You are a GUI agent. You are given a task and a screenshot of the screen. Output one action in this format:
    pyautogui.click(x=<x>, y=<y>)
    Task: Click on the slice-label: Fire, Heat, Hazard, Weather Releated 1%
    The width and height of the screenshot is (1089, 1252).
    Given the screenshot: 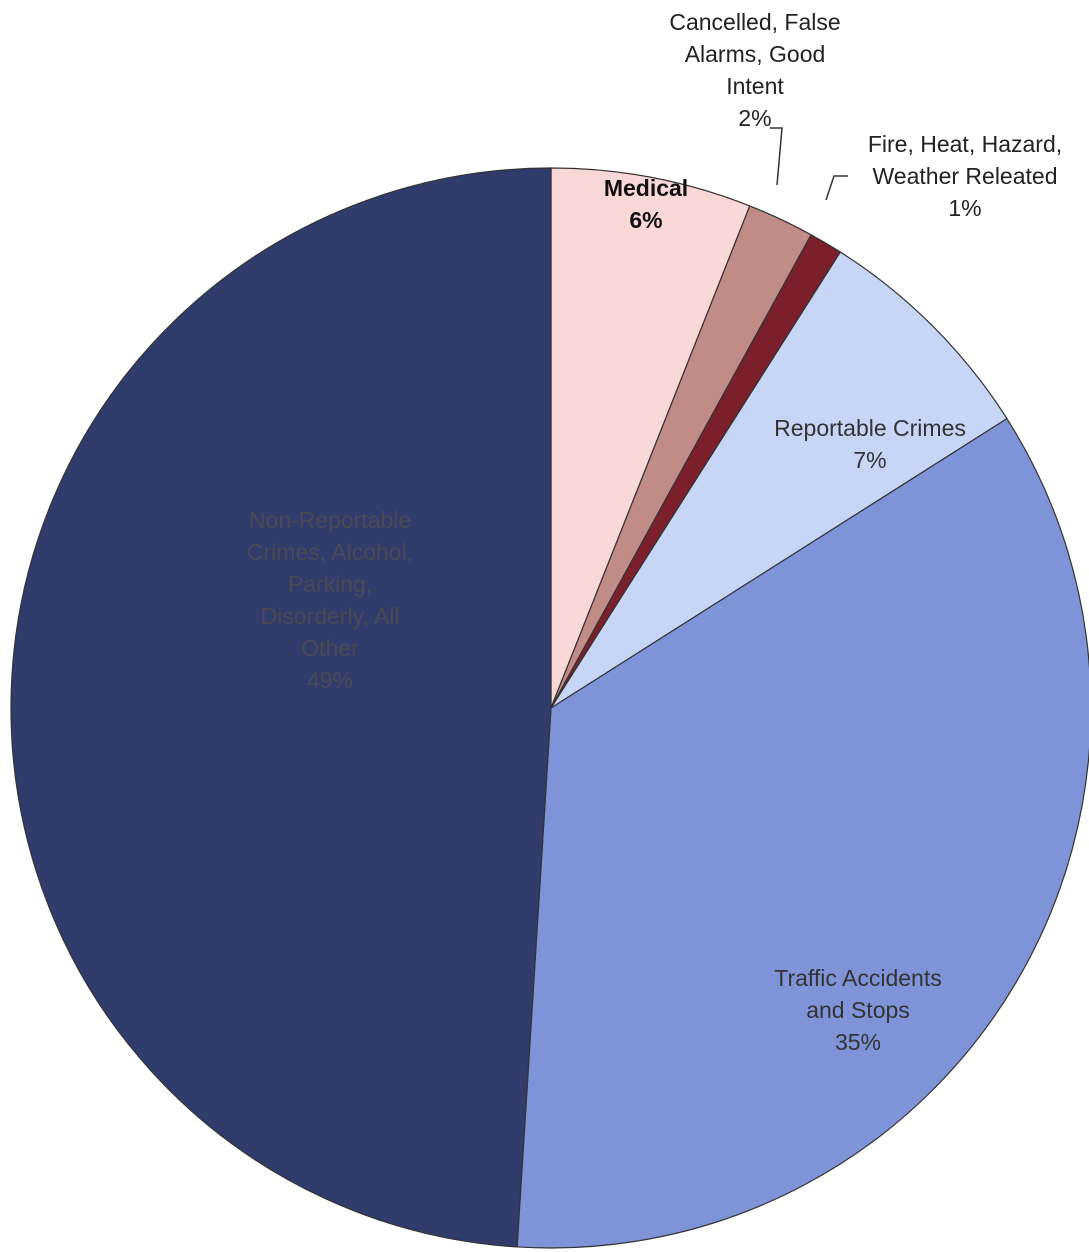 What is the action you would take?
    pyautogui.click(x=964, y=176)
    